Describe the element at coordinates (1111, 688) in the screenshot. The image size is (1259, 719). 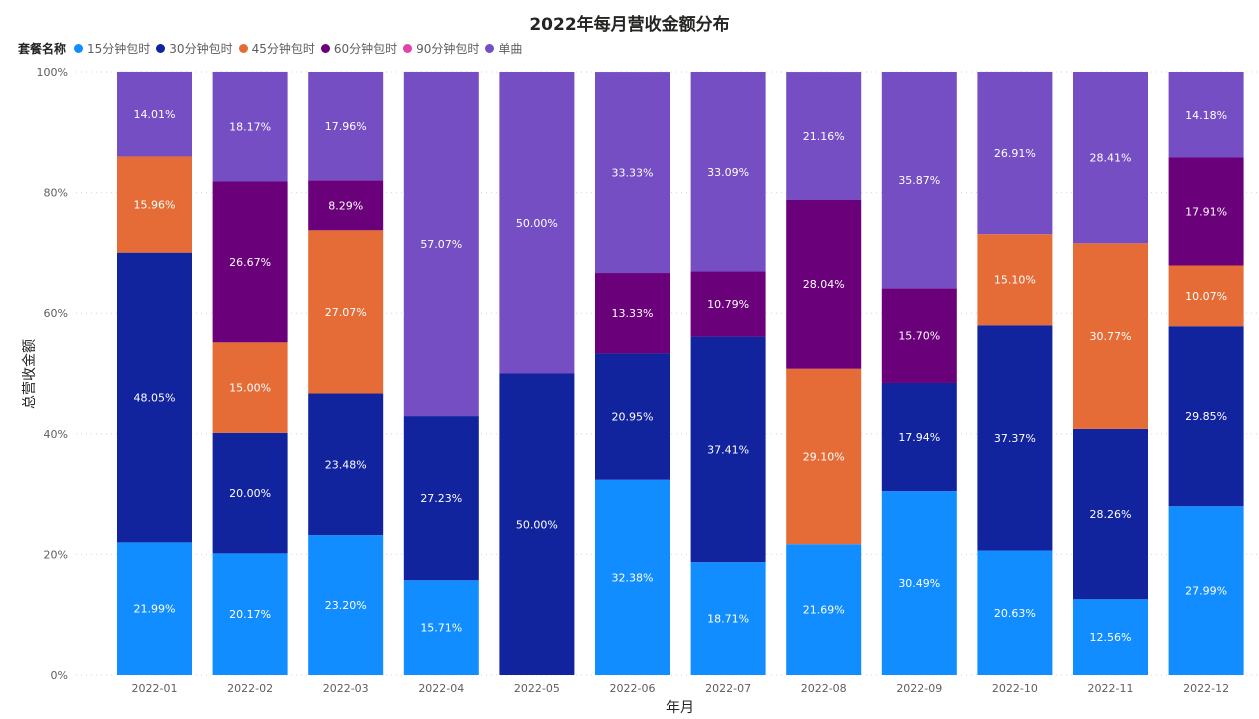
I see `x-tick-label: 2022-11` at that location.